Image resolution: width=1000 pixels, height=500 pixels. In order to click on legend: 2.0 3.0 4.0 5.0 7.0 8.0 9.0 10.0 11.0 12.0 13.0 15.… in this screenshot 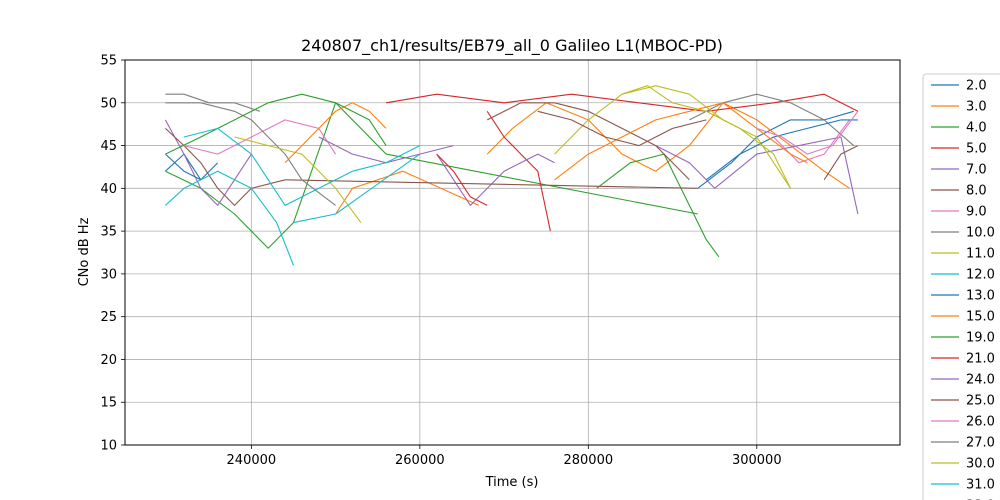, I will do `click(961, 286)`.